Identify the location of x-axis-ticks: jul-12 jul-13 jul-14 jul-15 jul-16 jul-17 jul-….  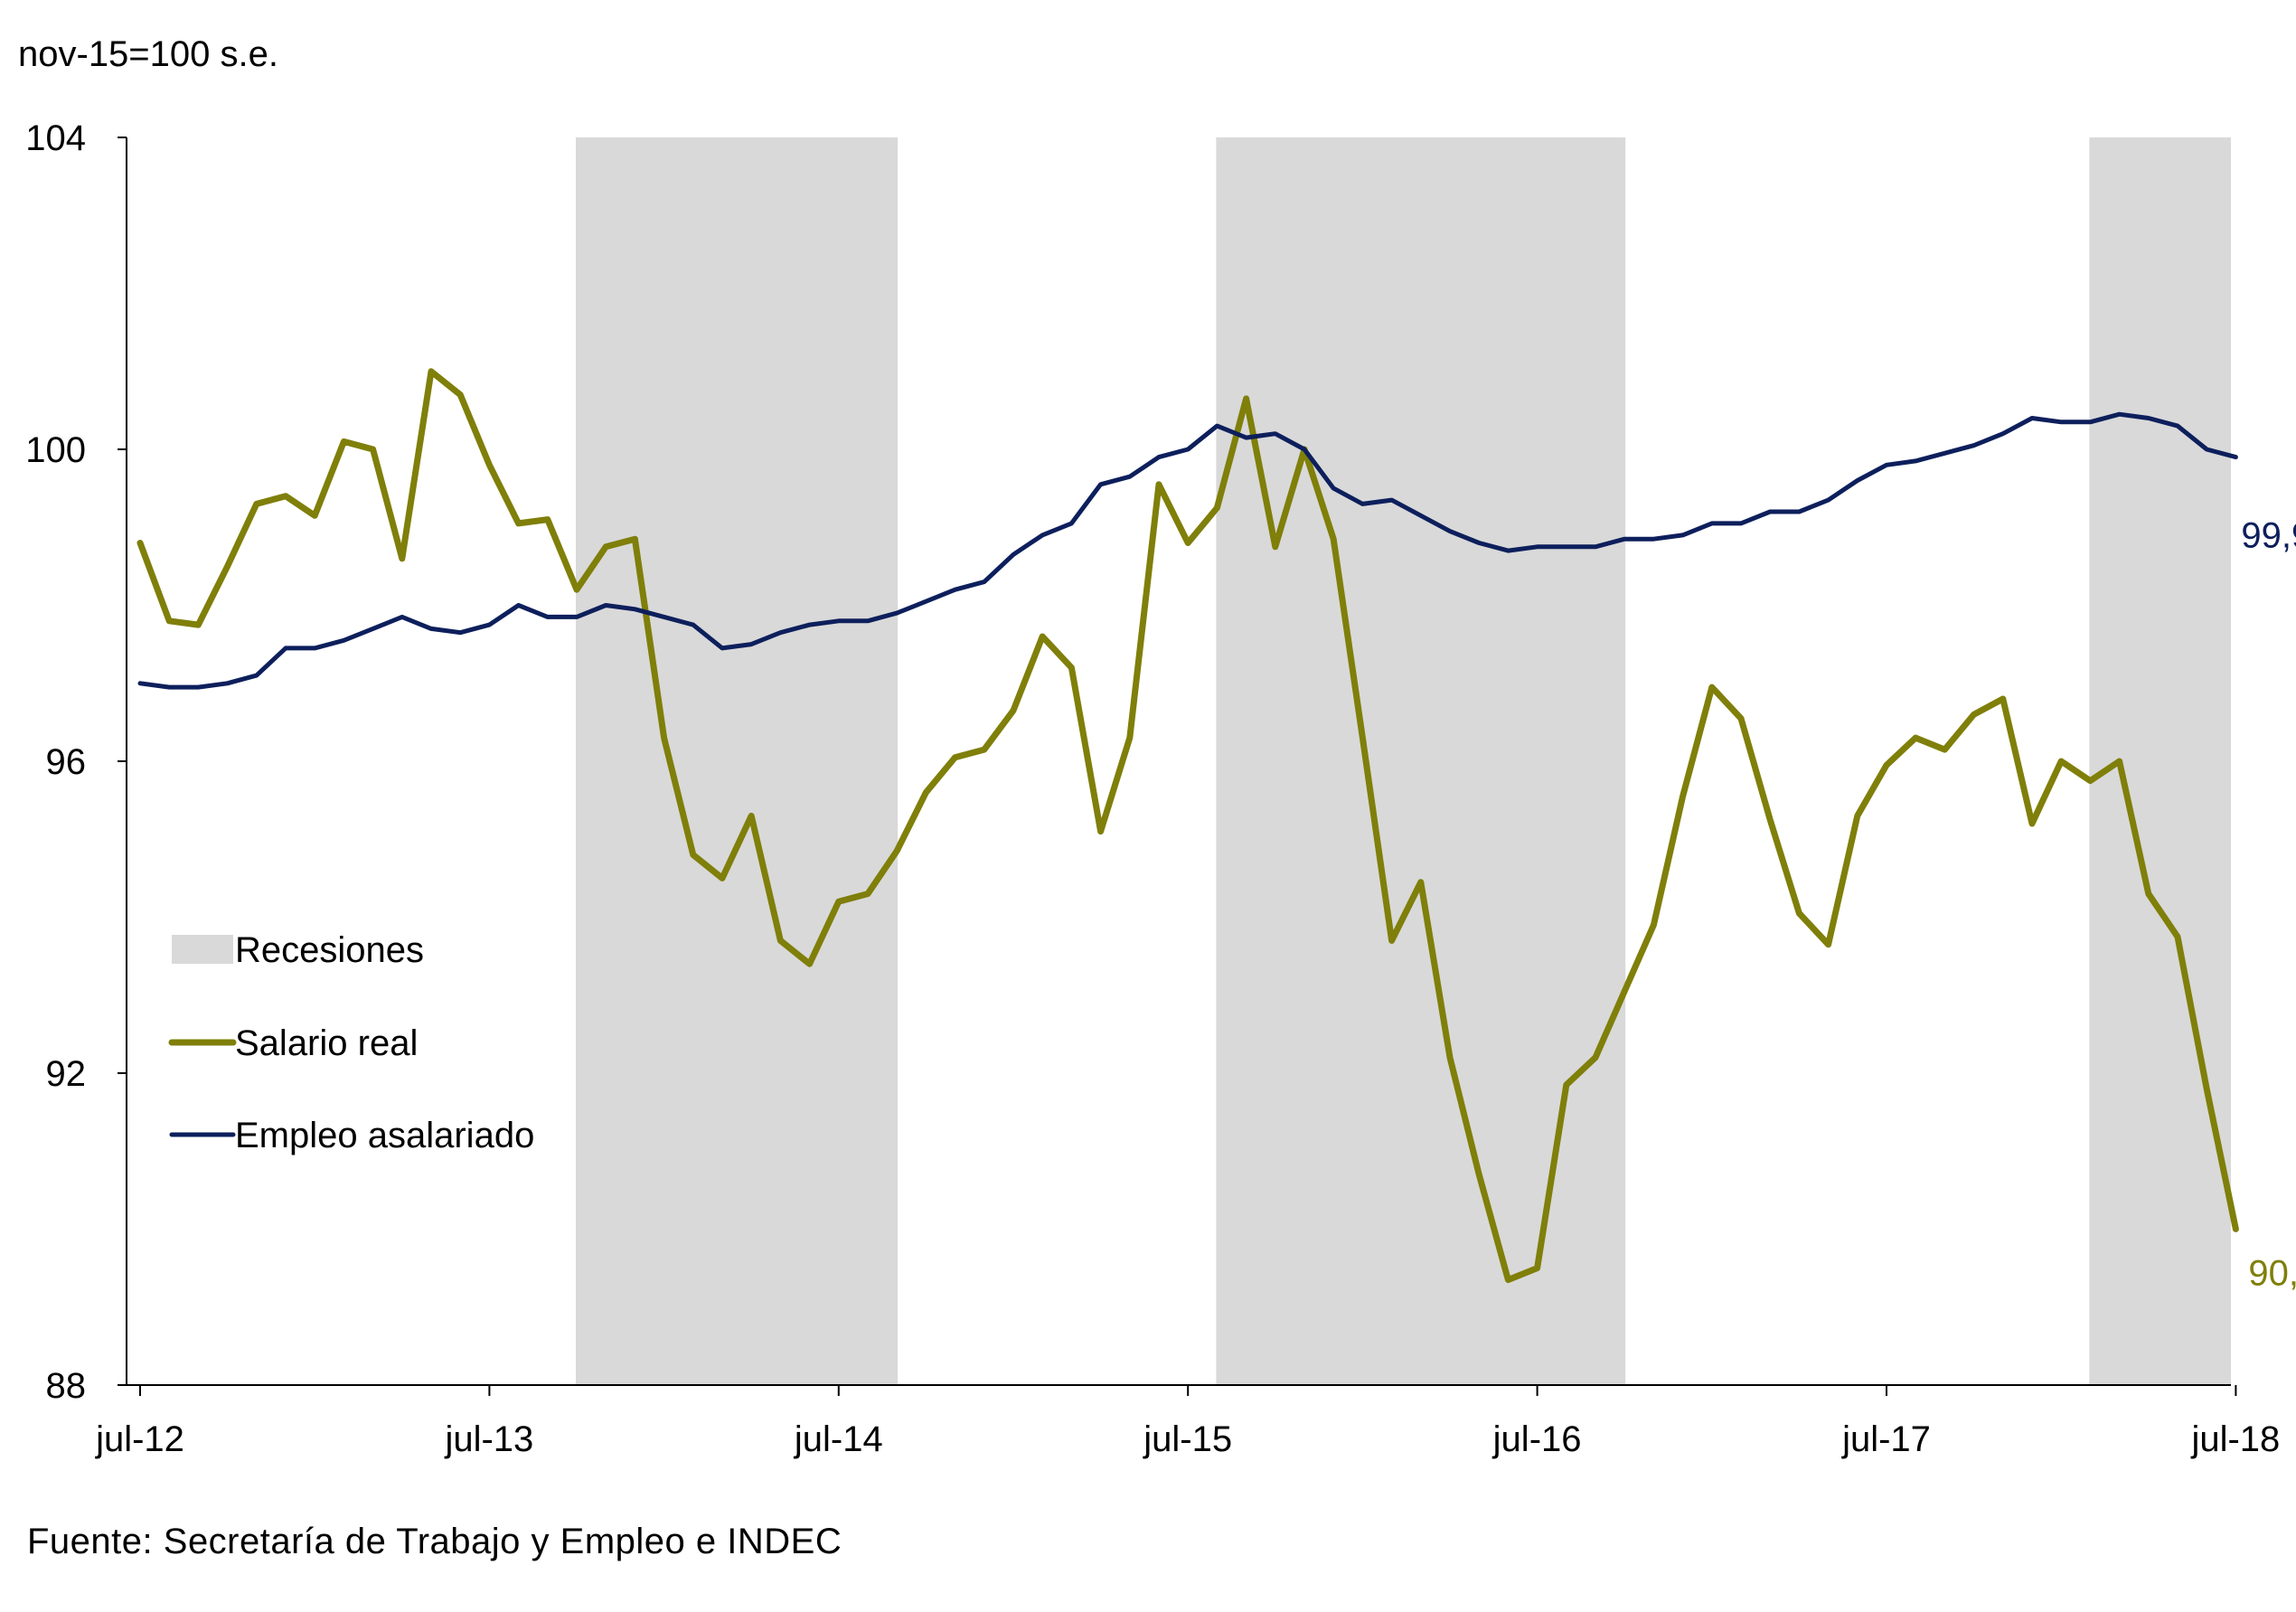
(1187, 1422).